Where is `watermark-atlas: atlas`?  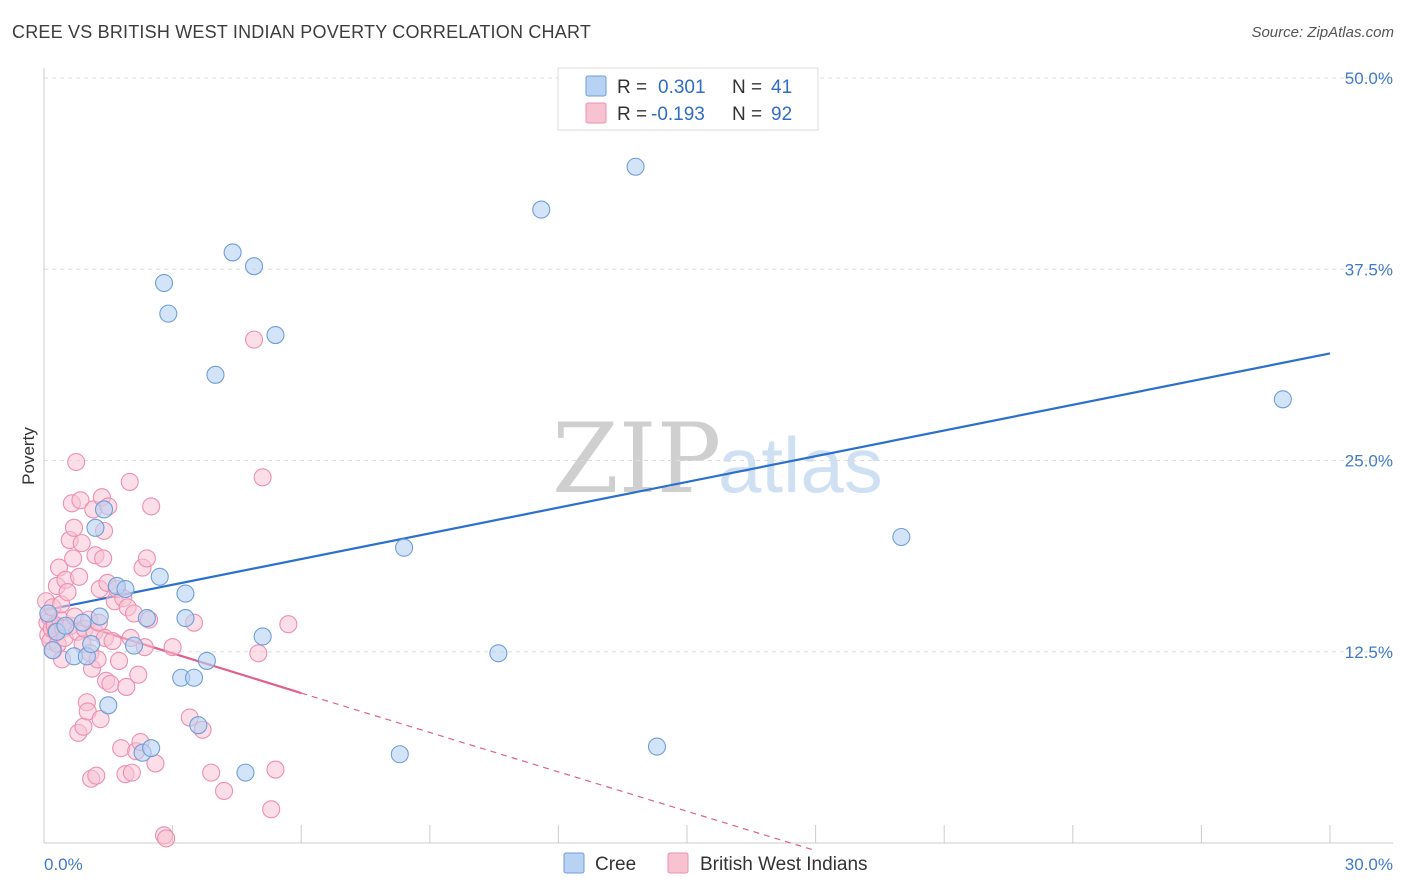 watermark-atlas: atlas is located at coordinates (800, 465).